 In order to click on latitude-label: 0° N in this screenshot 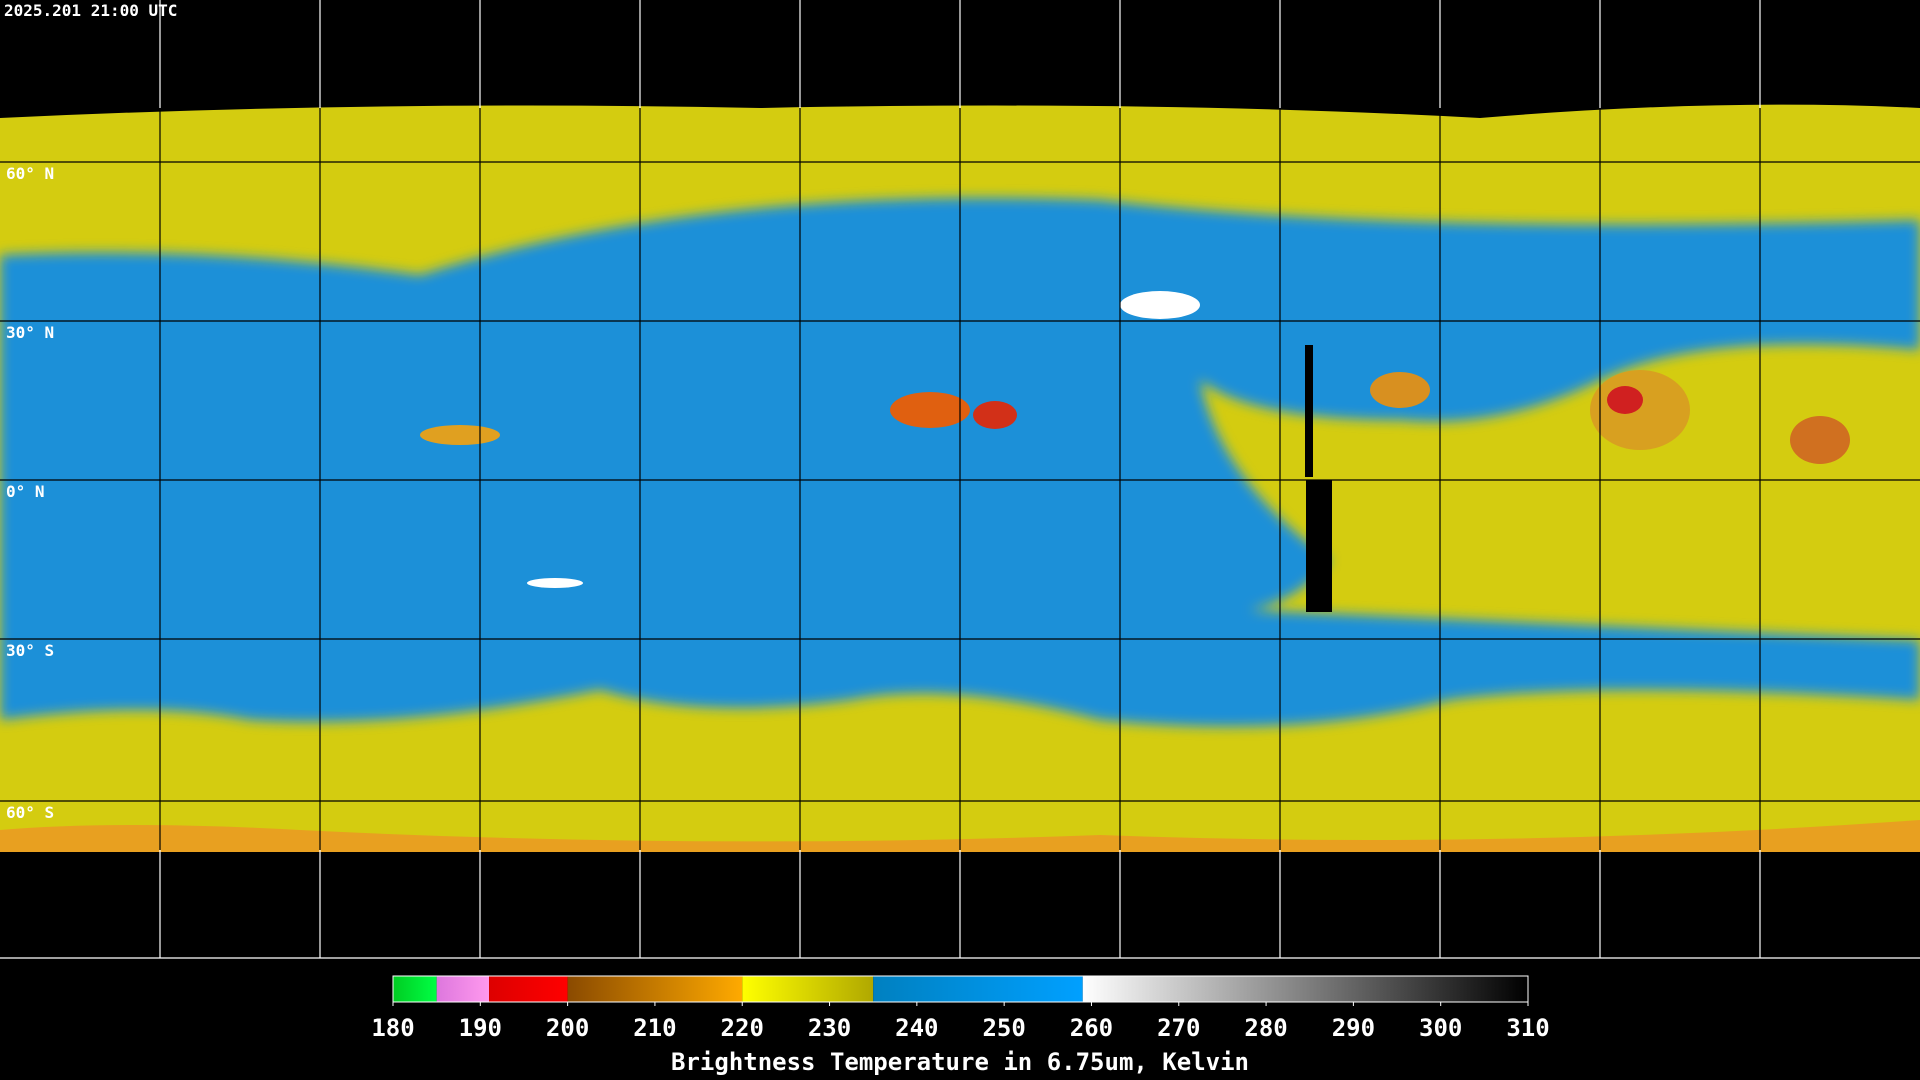, I will do `click(25, 491)`.